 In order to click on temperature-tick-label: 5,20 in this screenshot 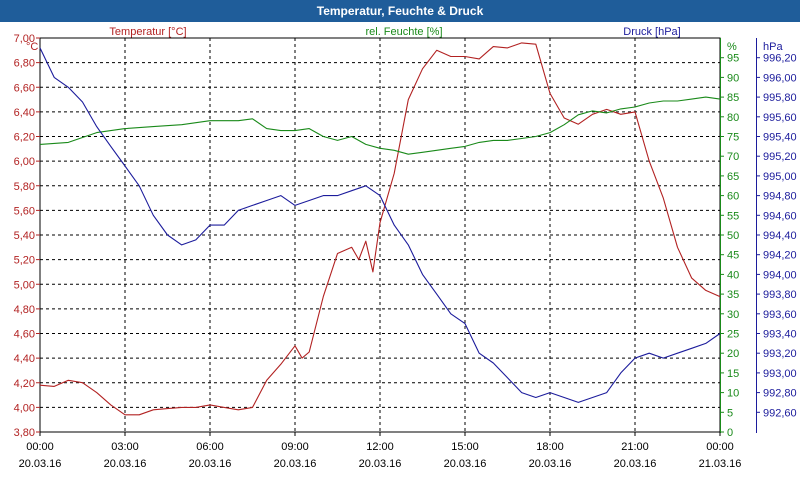, I will do `click(24, 261)`.